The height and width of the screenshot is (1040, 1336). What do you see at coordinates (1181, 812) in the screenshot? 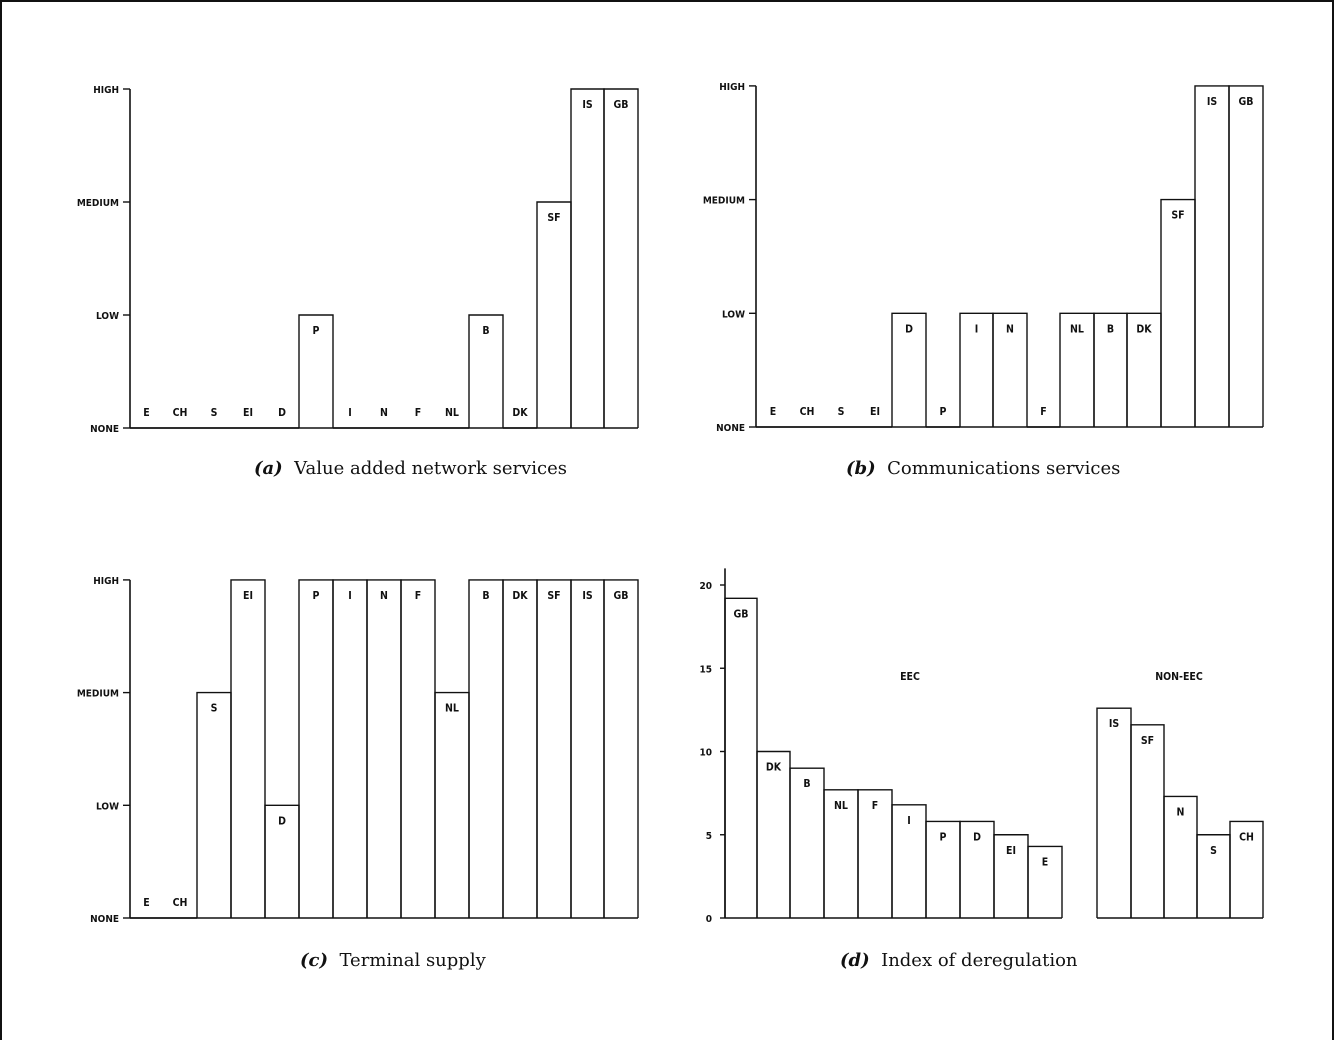
I see `panel-d-bar-label: N` at bounding box center [1181, 812].